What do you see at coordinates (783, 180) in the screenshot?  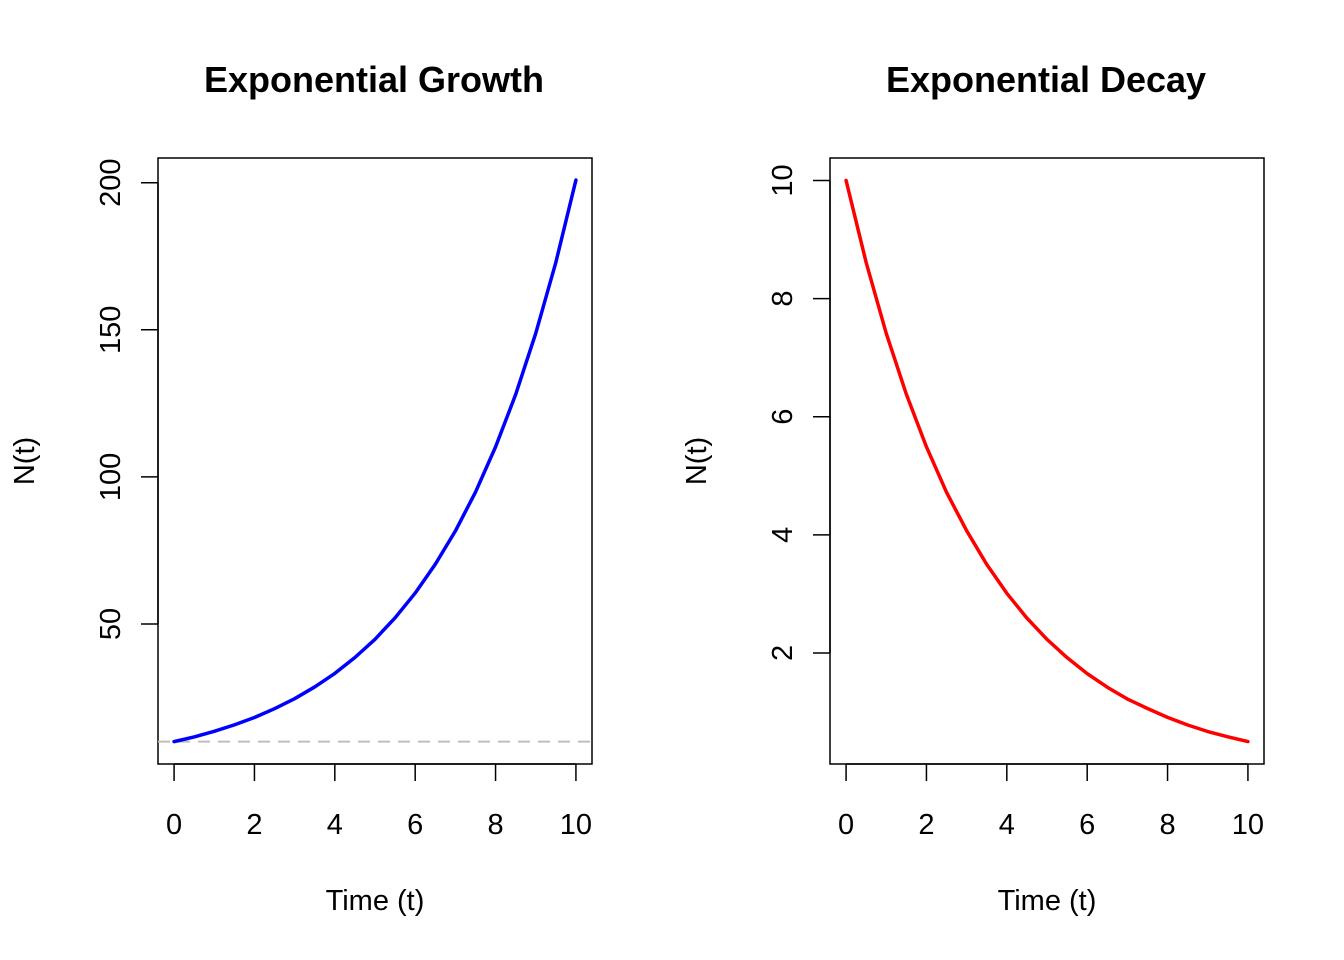 I see `y-tick-label: 10` at bounding box center [783, 180].